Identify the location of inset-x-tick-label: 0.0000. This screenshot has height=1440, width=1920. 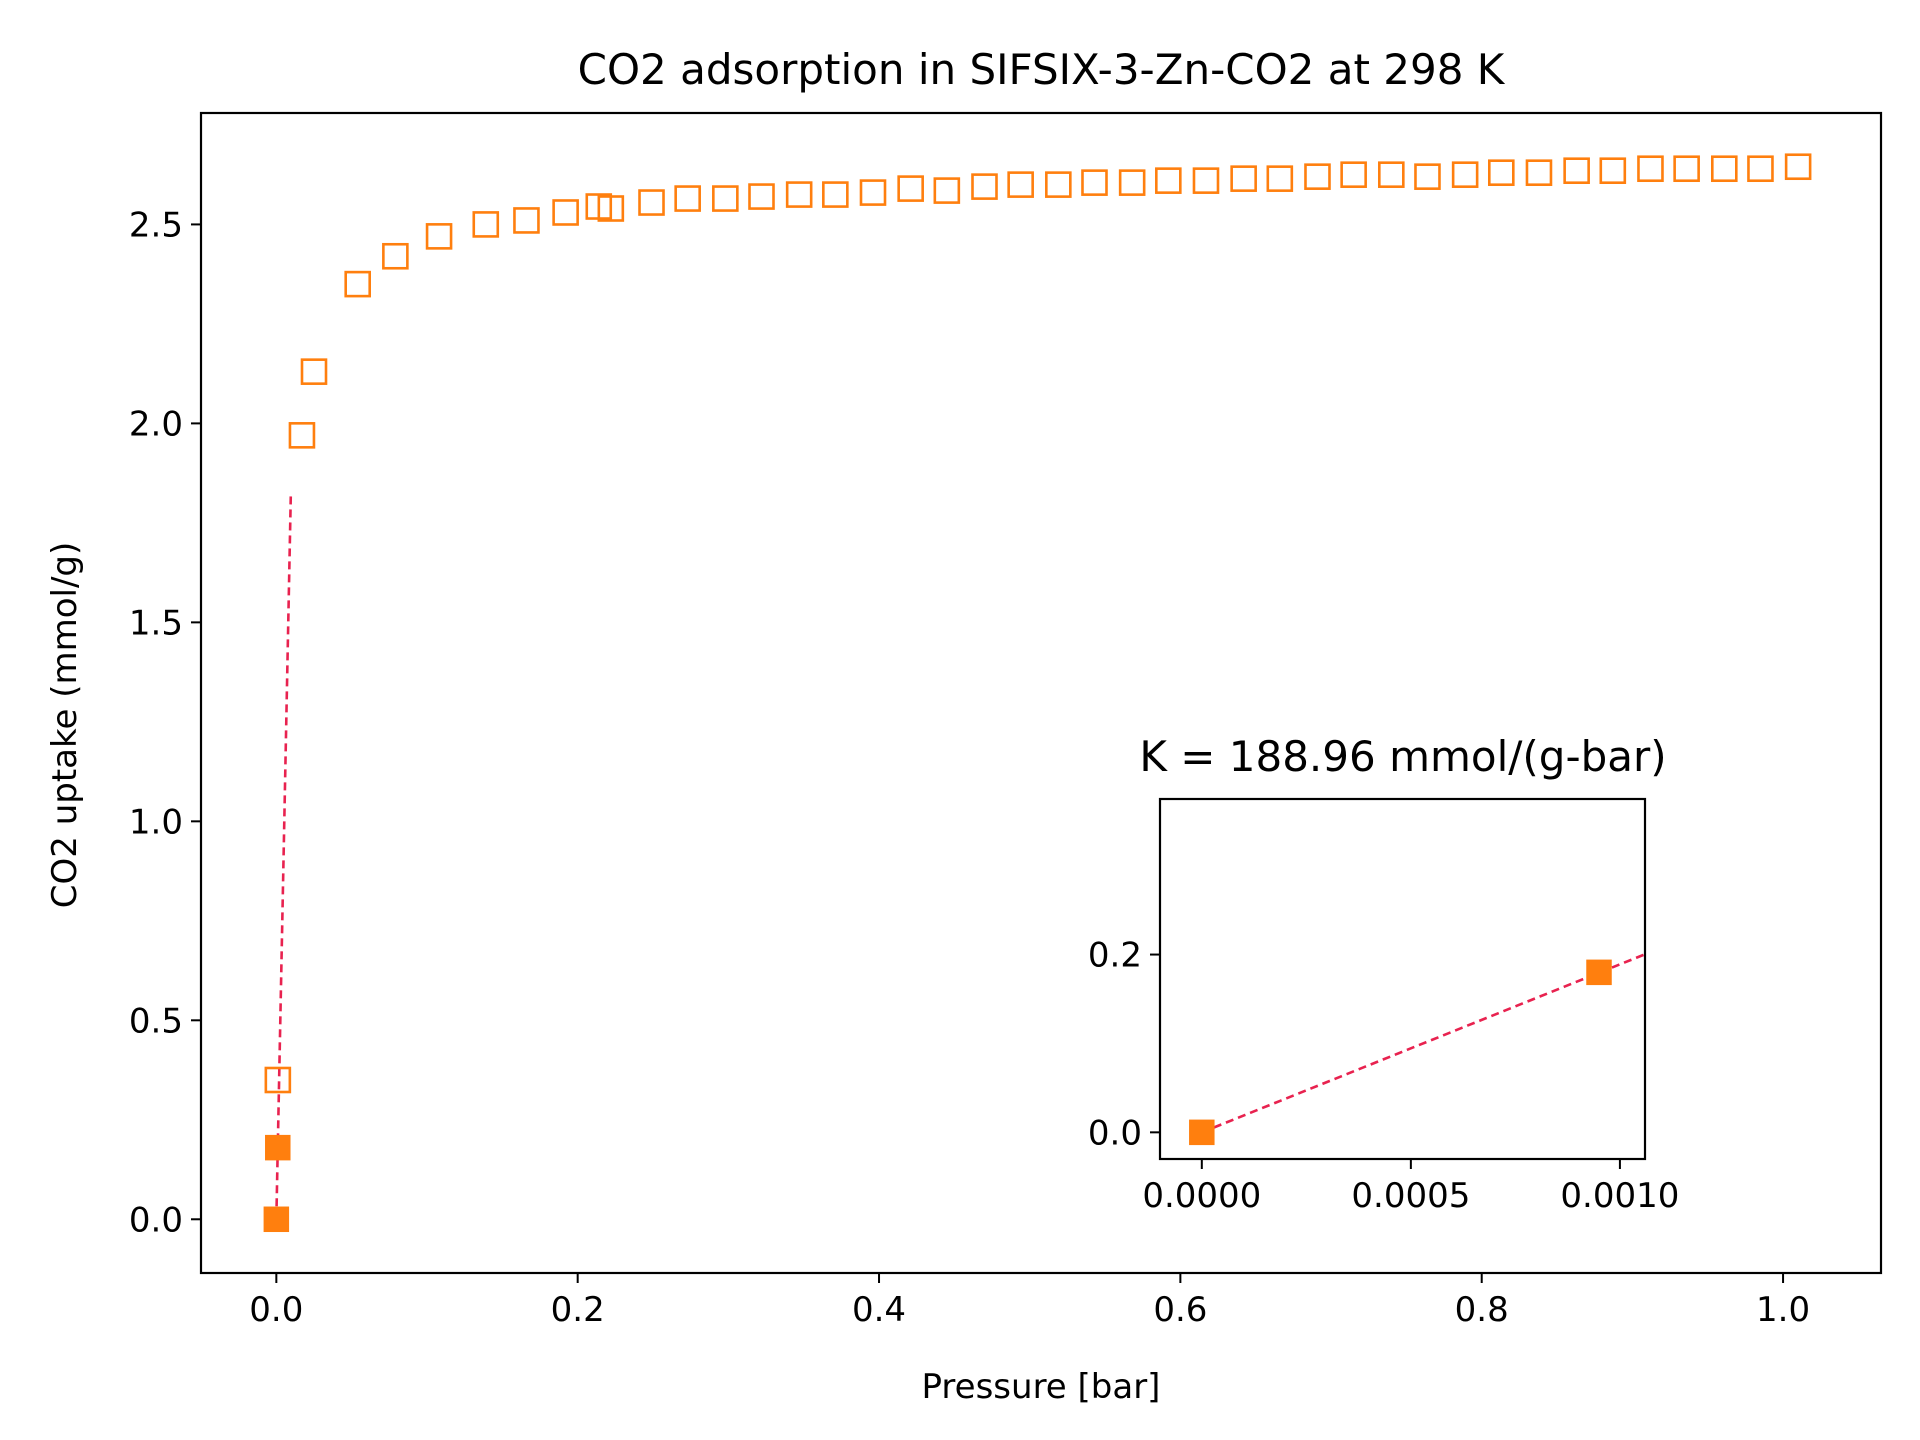
(1201, 1196).